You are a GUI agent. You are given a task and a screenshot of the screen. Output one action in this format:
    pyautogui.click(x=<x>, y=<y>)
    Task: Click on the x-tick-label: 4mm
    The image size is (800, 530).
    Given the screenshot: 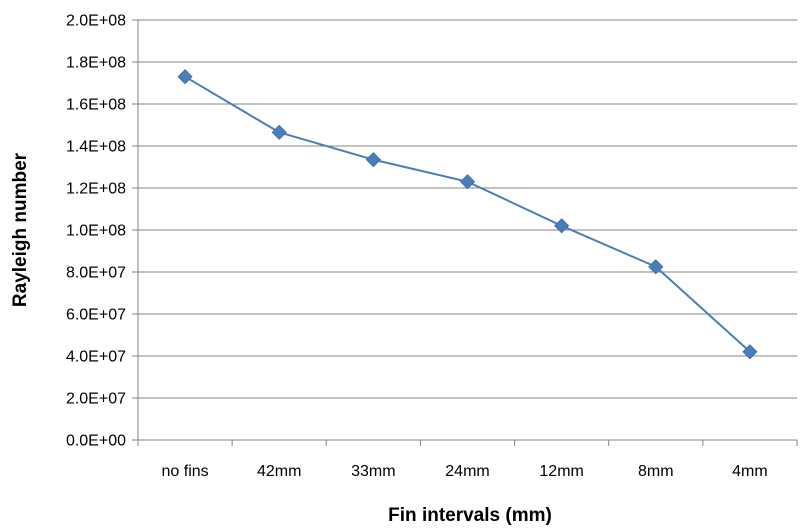 What is the action you would take?
    pyautogui.click(x=750, y=471)
    